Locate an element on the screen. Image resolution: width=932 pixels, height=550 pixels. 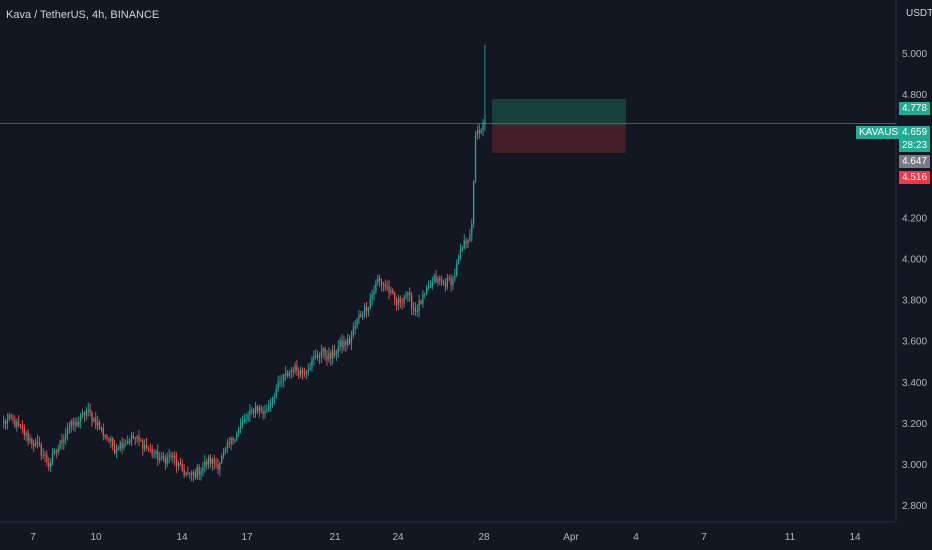
long-position-tool is located at coordinates (559, 126).